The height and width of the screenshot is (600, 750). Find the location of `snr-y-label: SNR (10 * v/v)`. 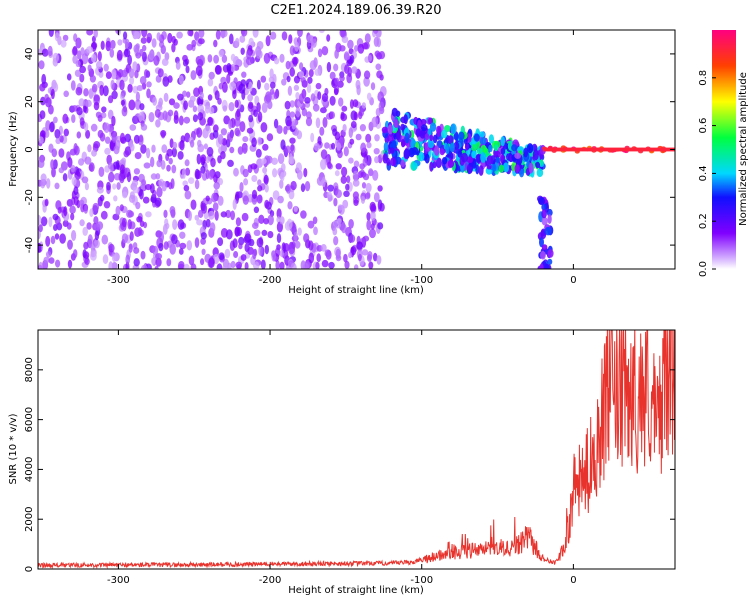

snr-y-label: SNR (10 * v/v) is located at coordinates (13, 448).